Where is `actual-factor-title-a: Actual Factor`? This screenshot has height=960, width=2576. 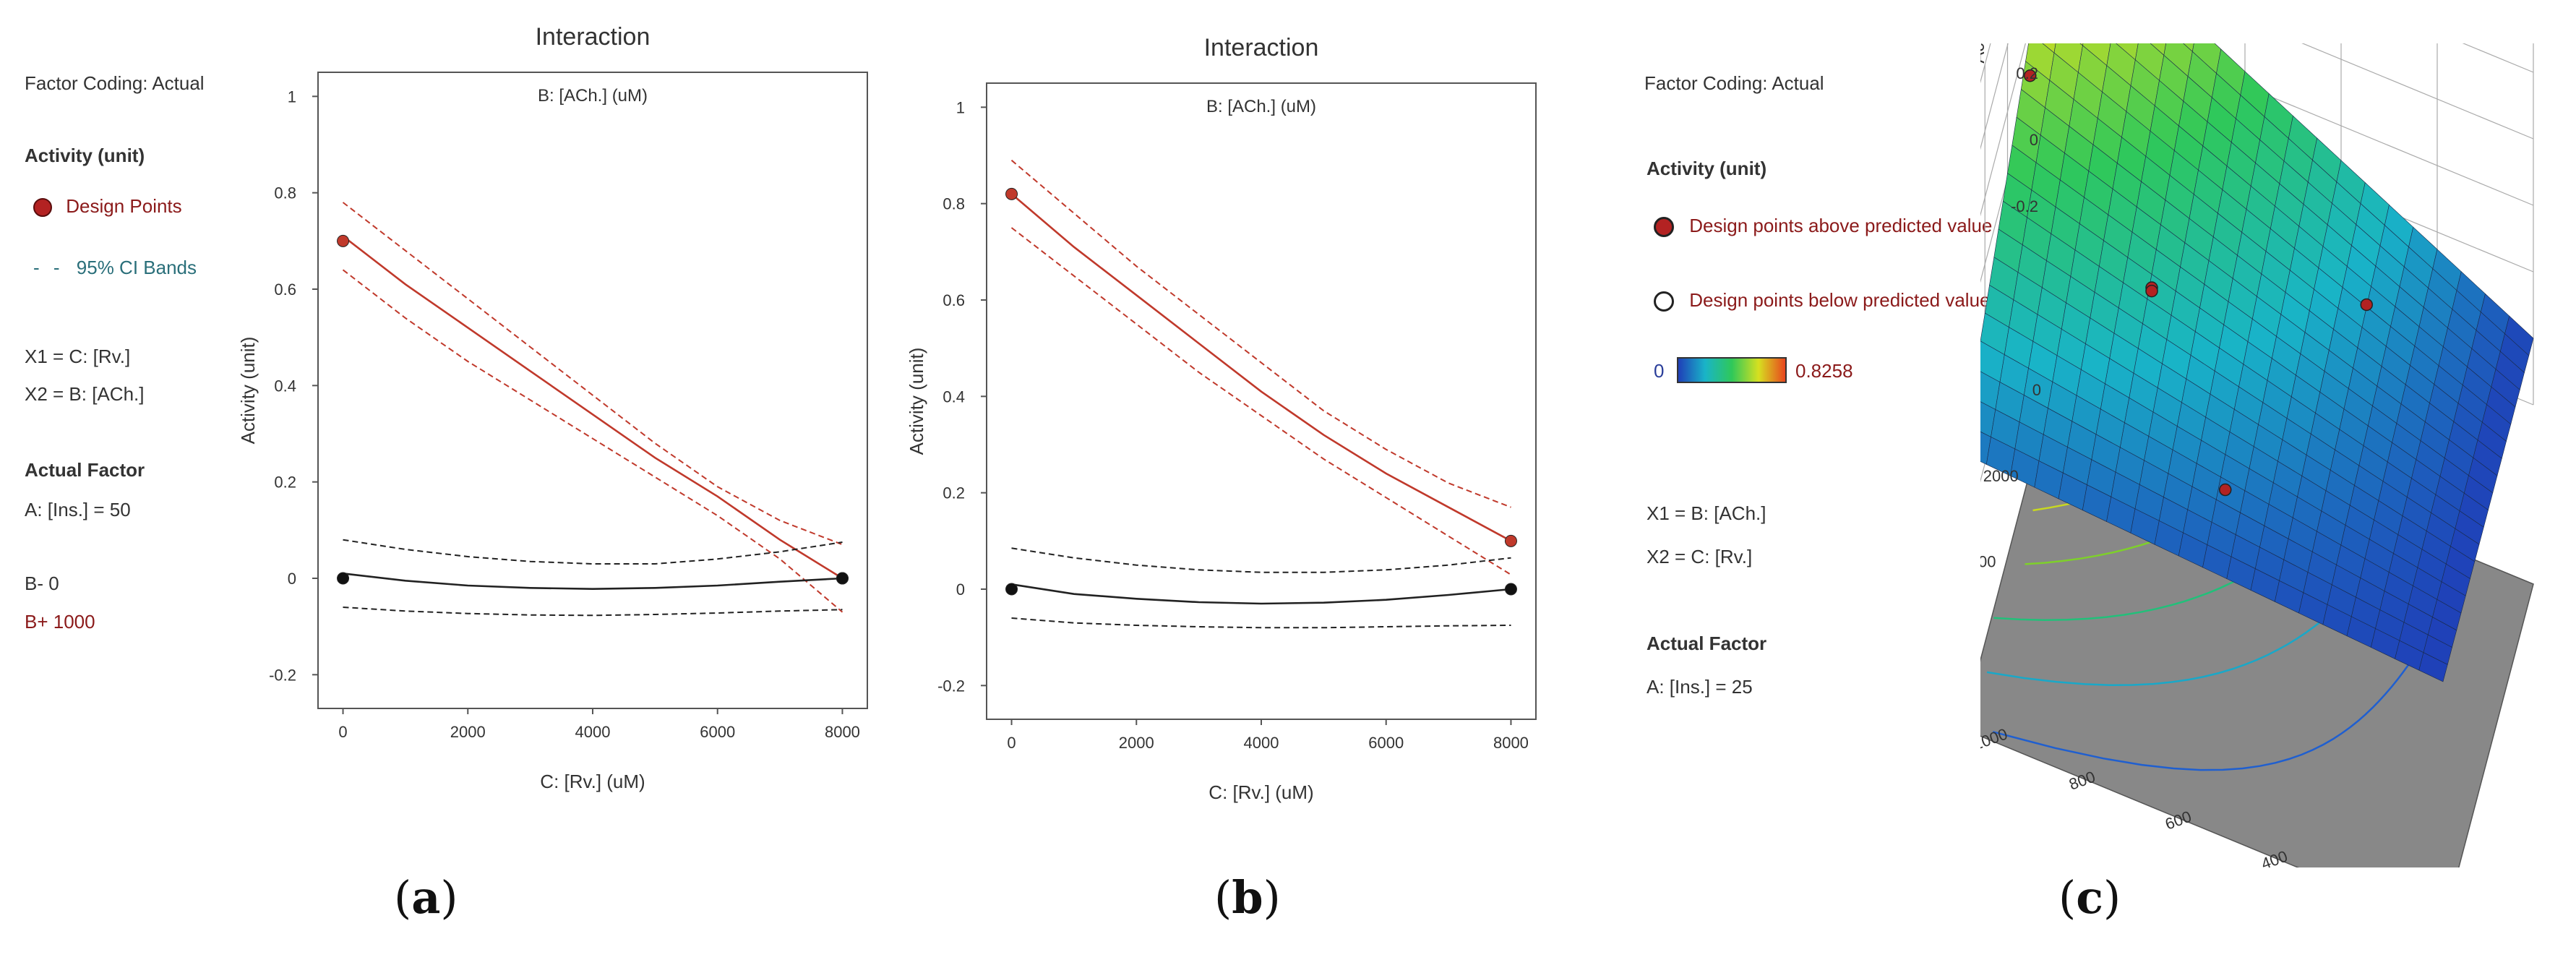
actual-factor-title-a: Actual Factor is located at coordinates (85, 470).